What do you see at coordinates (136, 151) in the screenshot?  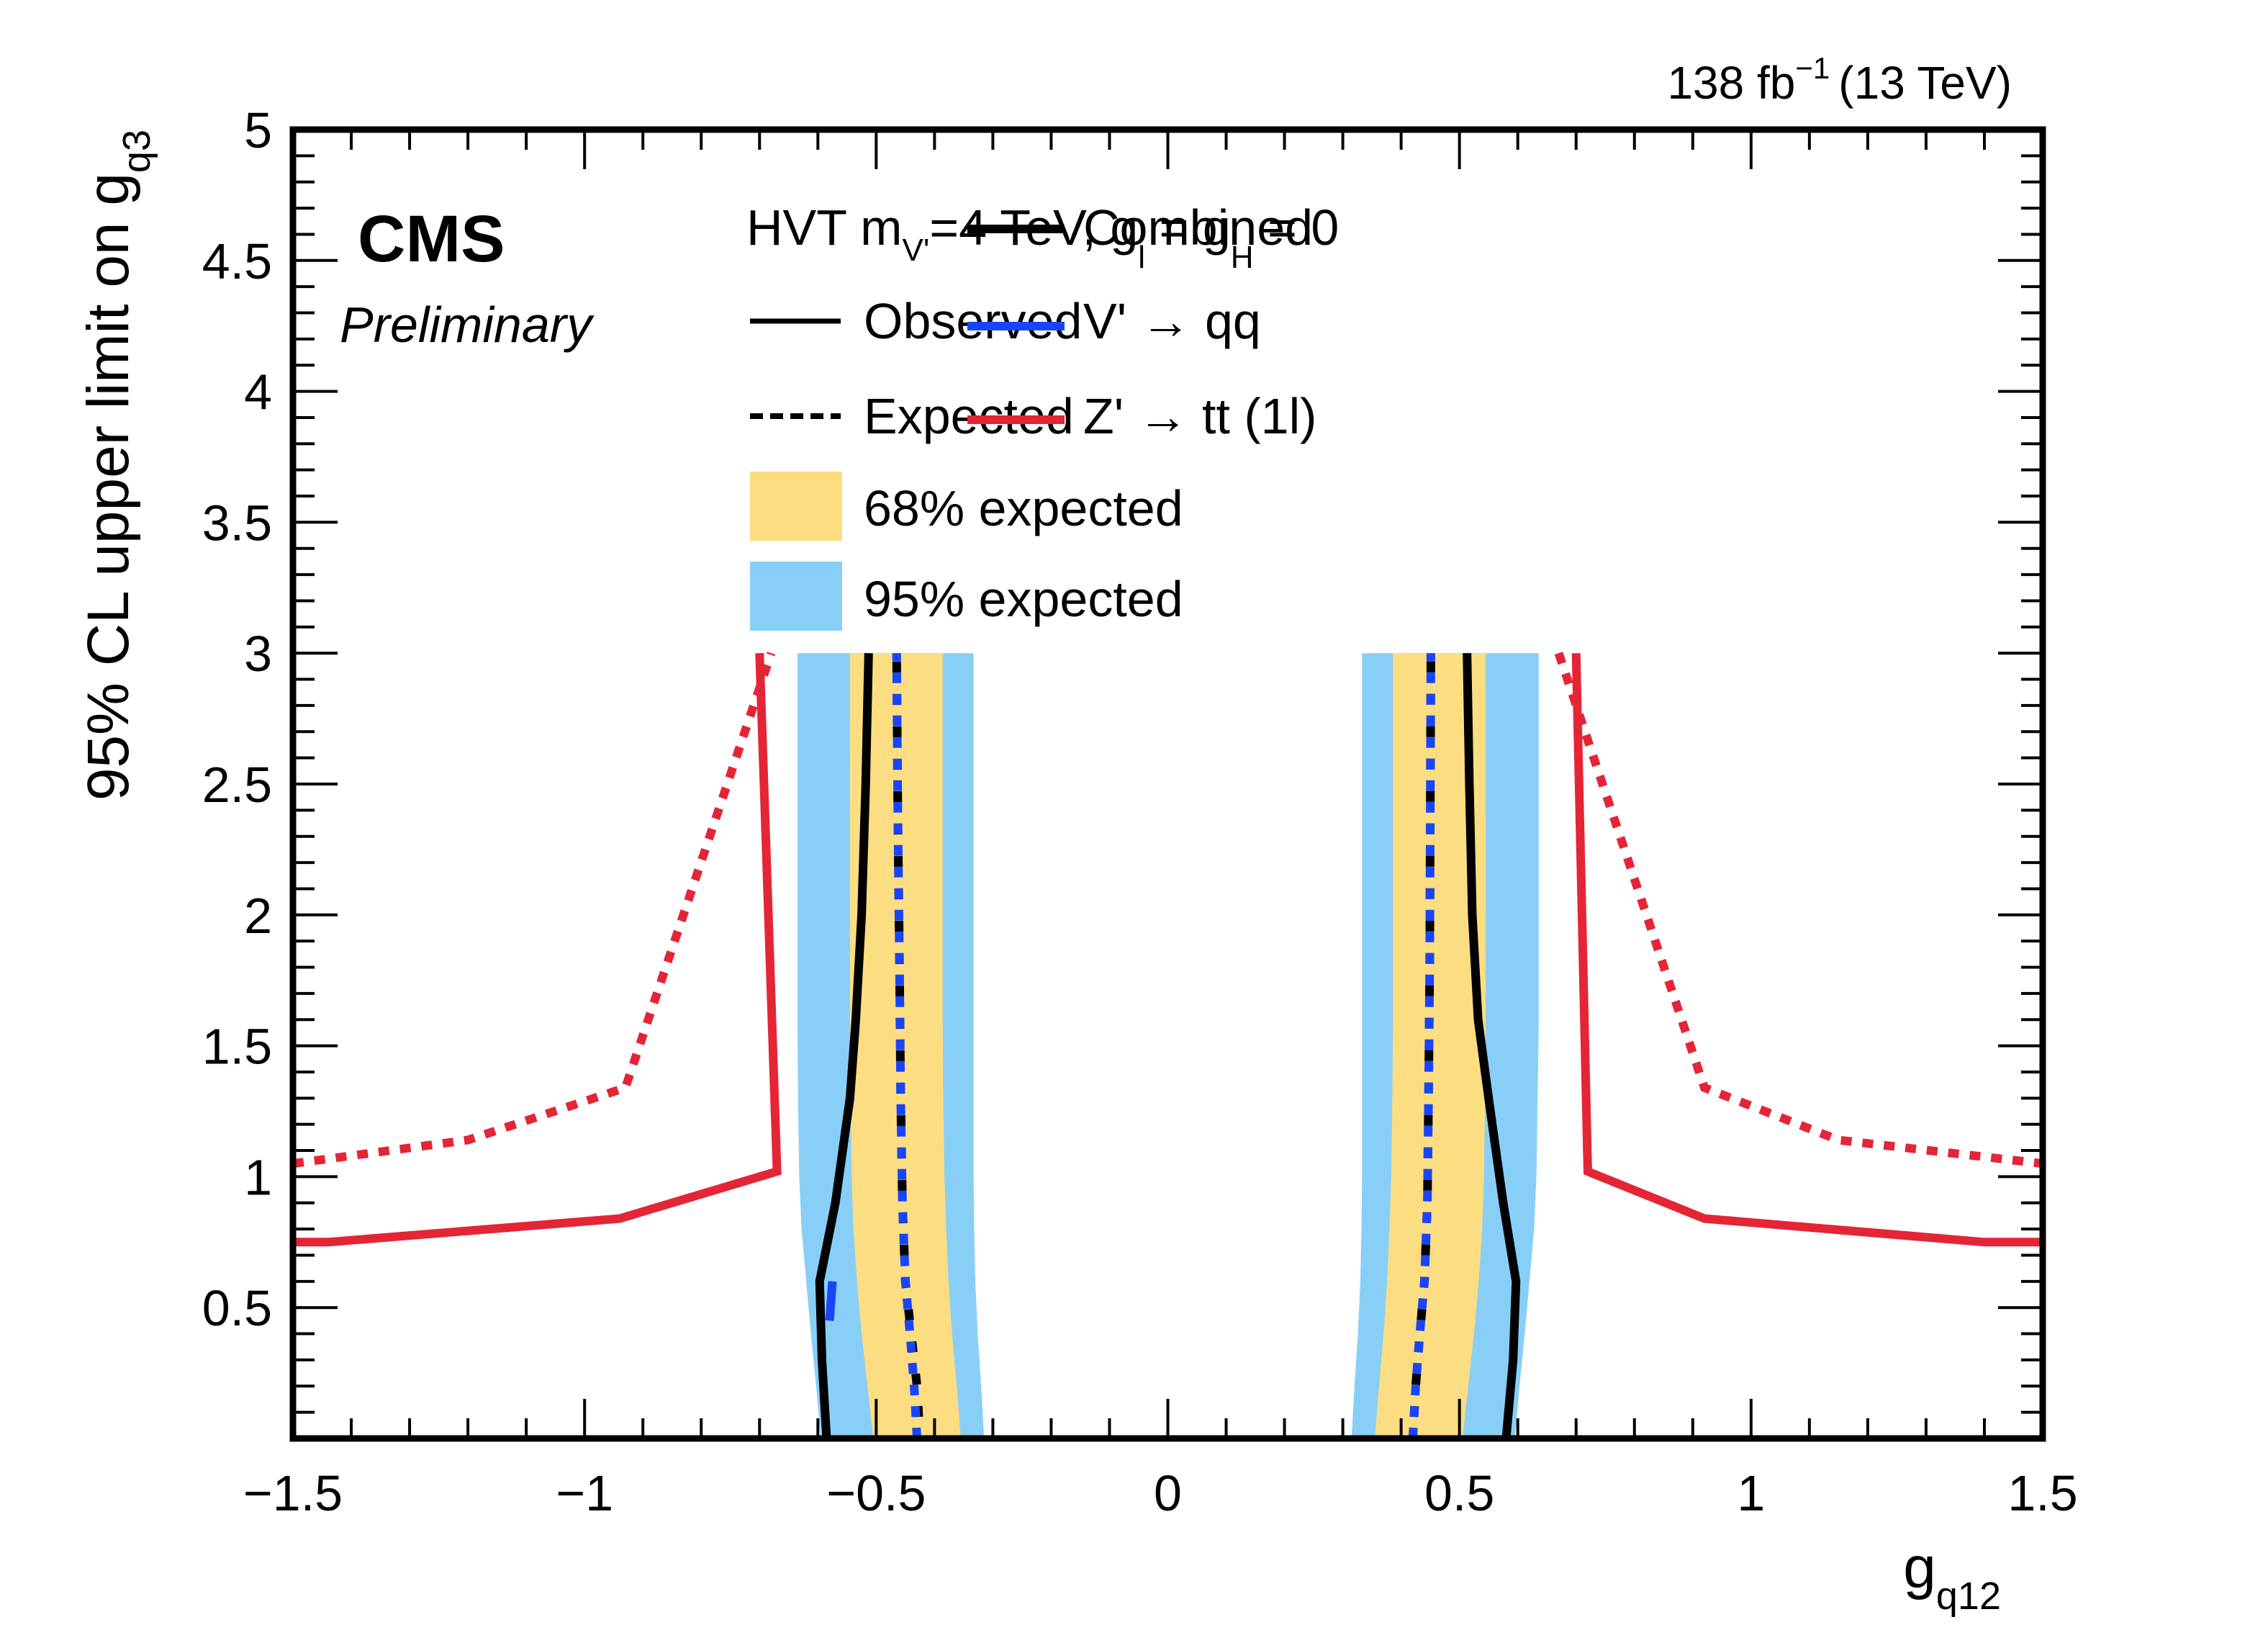 I see `y-axis-title-sub: q3` at bounding box center [136, 151].